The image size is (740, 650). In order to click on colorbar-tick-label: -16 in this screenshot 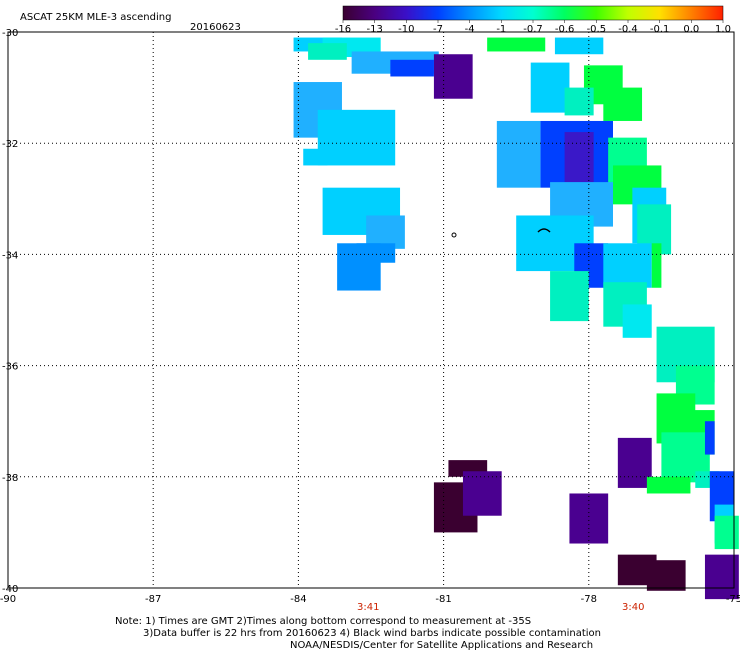, I will do `click(343, 29)`.